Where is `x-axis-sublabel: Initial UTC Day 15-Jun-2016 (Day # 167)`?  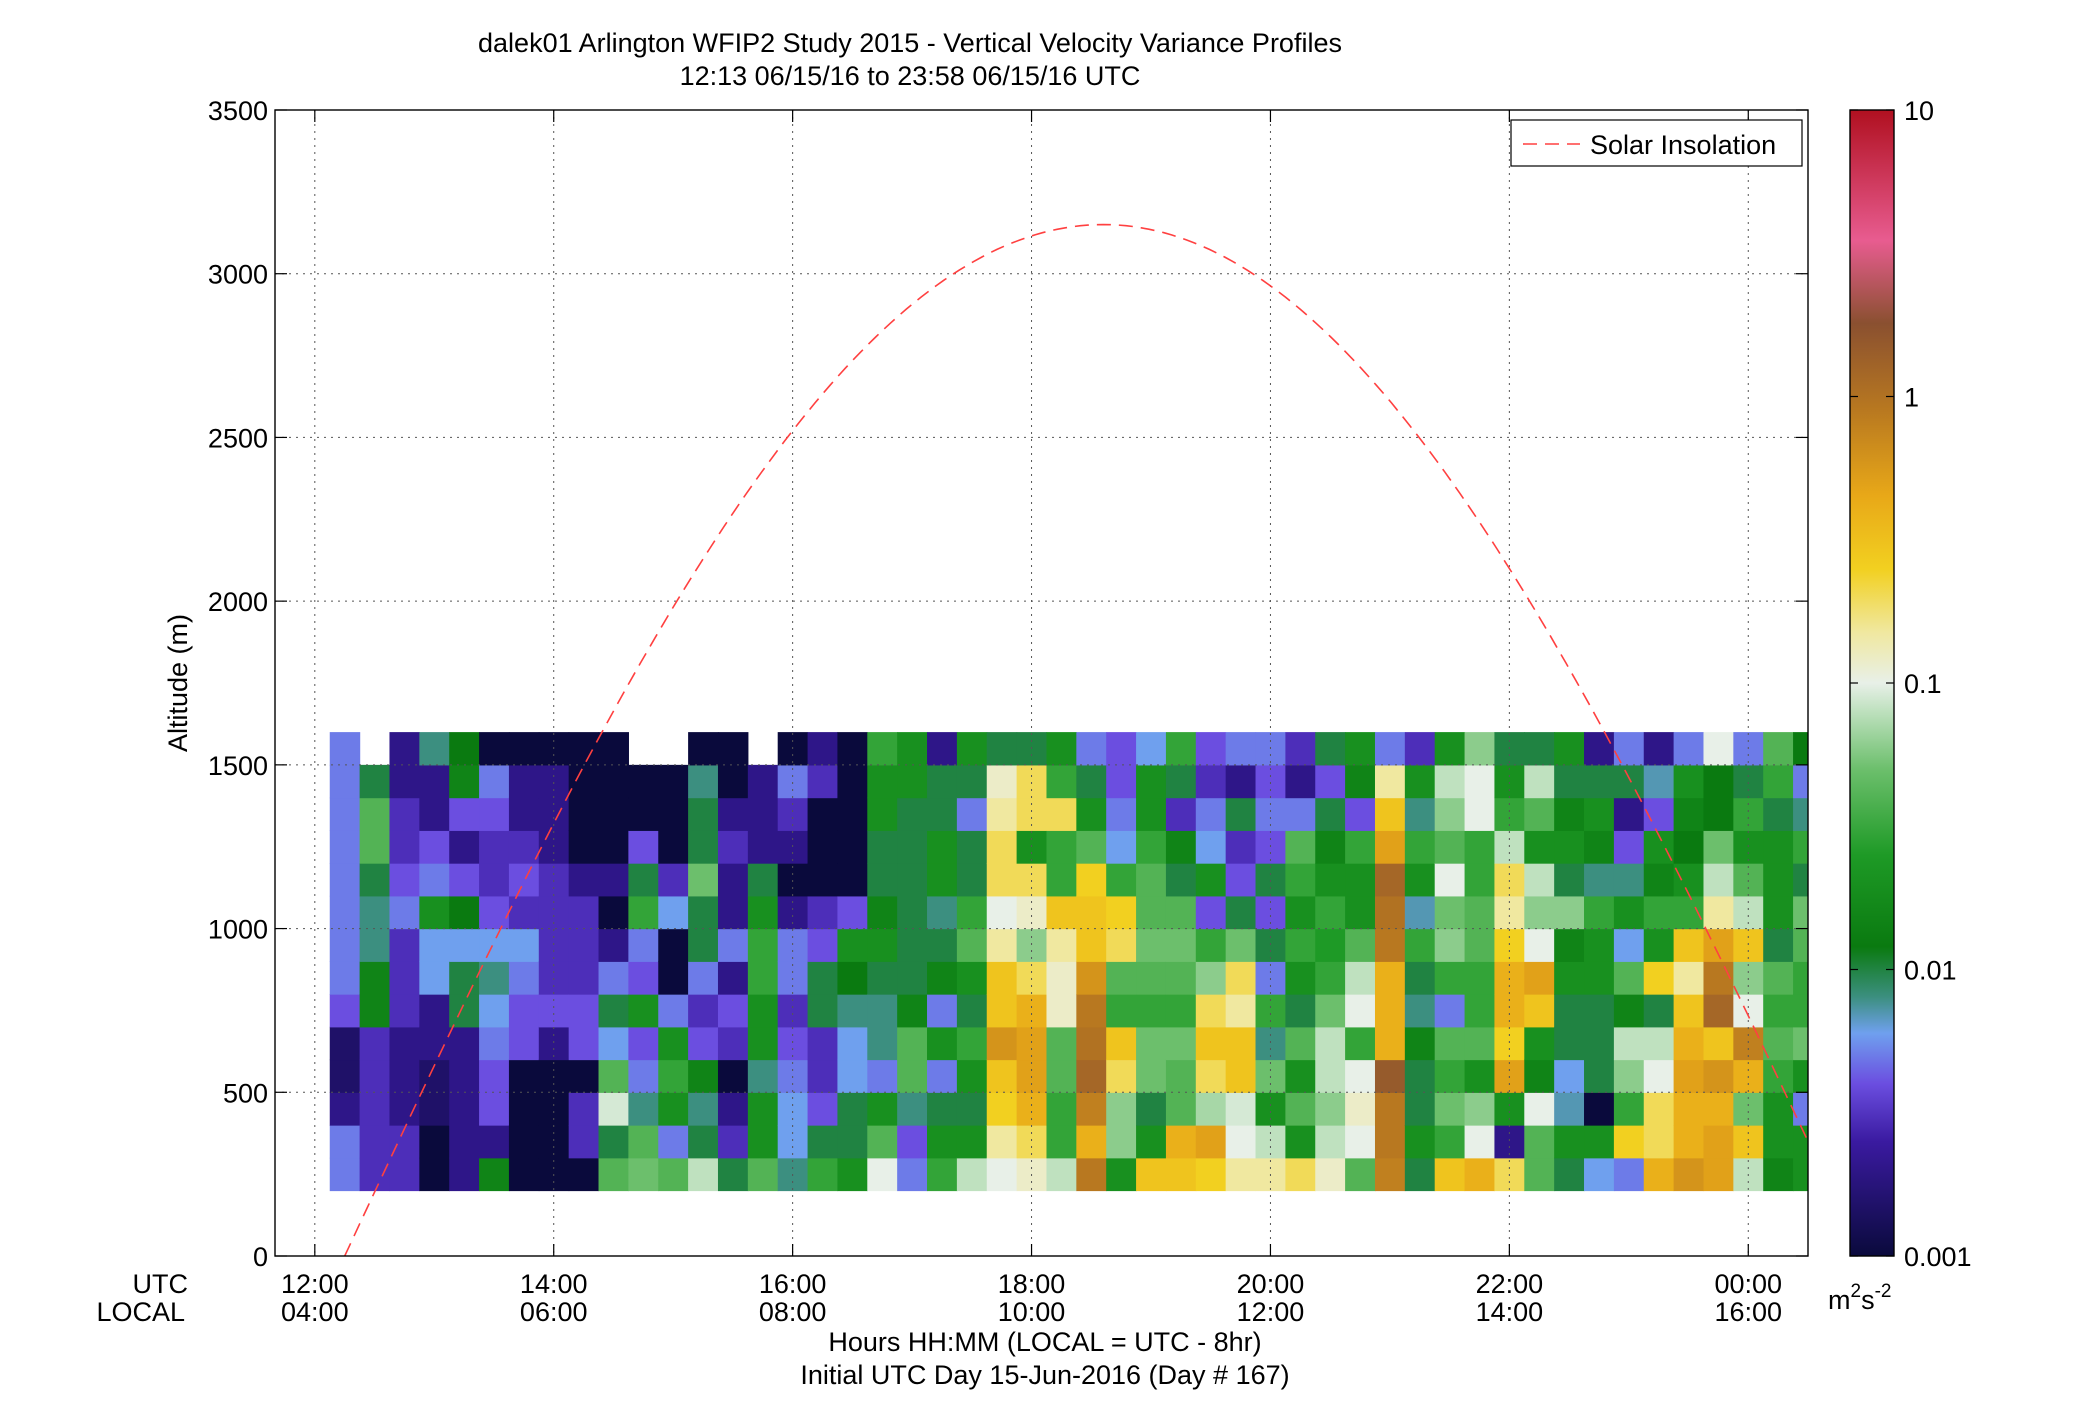
x-axis-sublabel: Initial UTC Day 15-Jun-2016 (Day # 167) is located at coordinates (1044, 1375).